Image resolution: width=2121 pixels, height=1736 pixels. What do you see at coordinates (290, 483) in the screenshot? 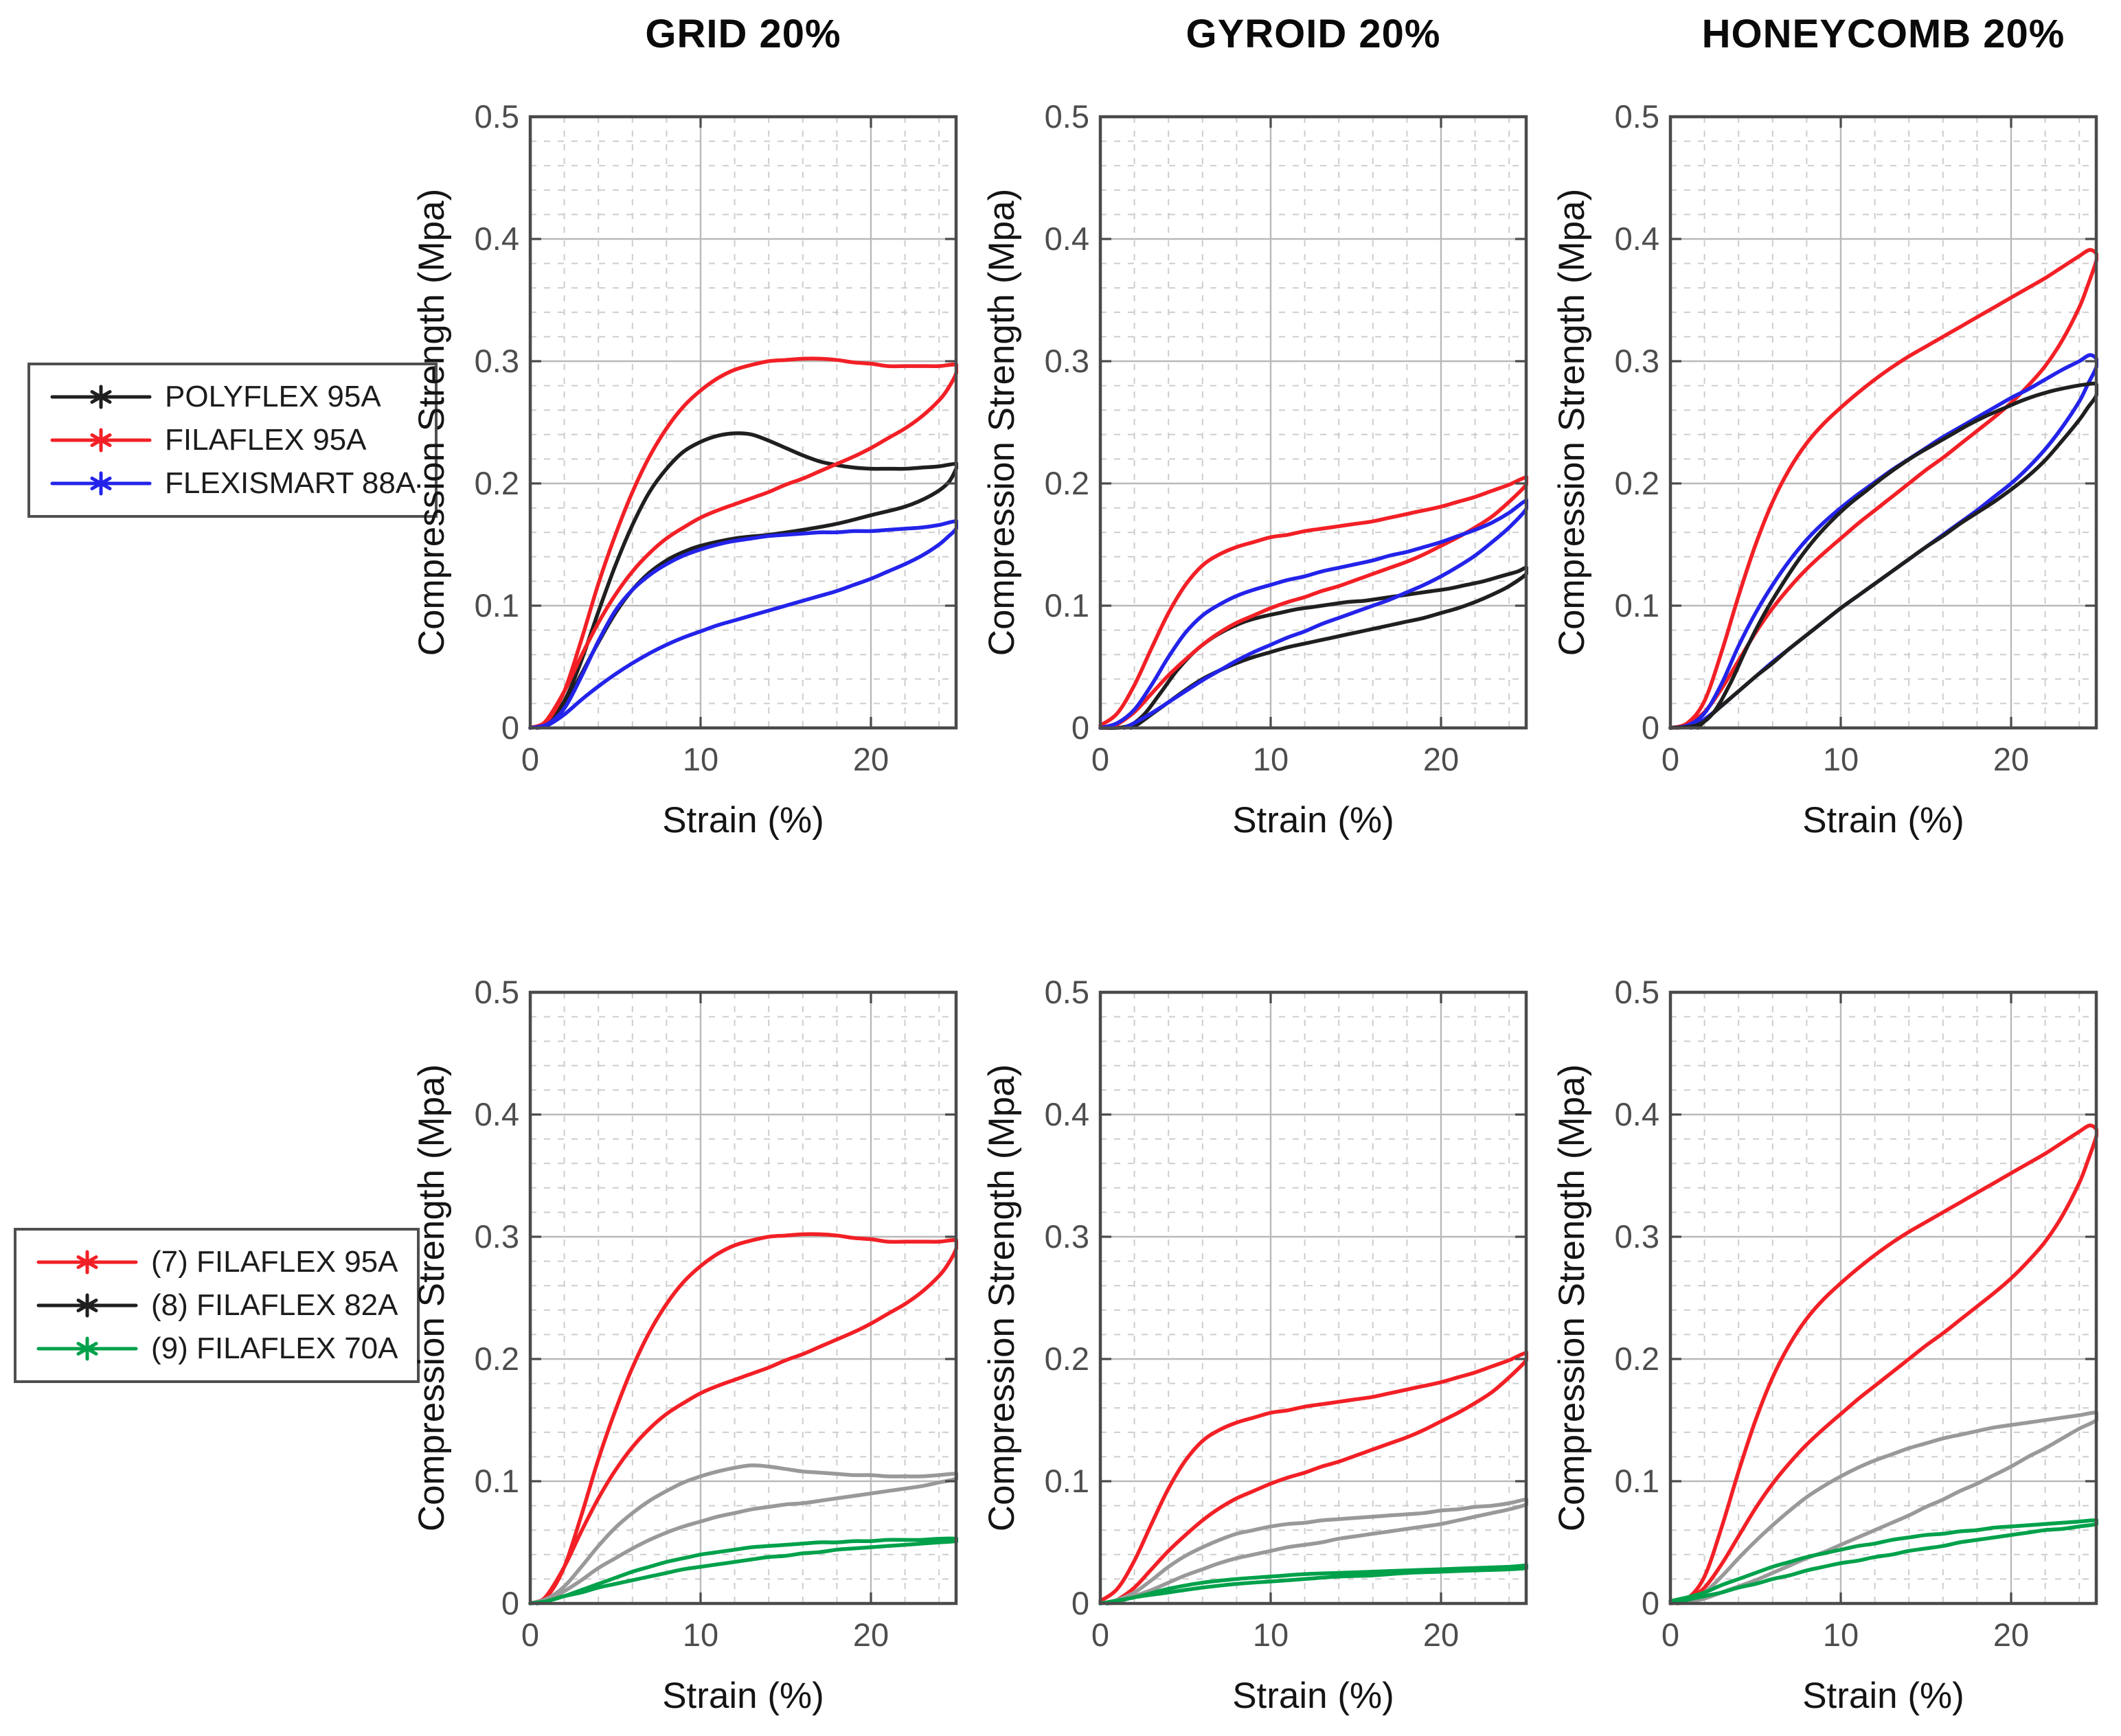
I see `legend-item-label: FLEXISMART 88A` at bounding box center [290, 483].